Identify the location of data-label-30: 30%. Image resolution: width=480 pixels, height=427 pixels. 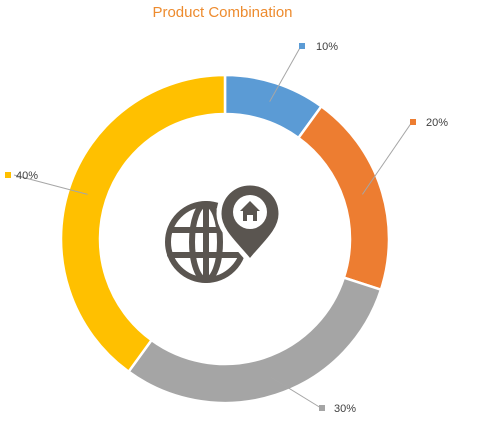
(345, 409).